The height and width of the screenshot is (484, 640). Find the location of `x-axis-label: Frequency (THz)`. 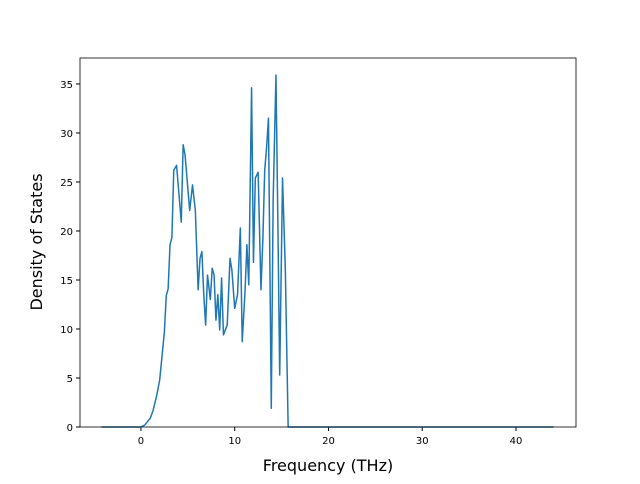

x-axis-label: Frequency (THz) is located at coordinates (328, 465).